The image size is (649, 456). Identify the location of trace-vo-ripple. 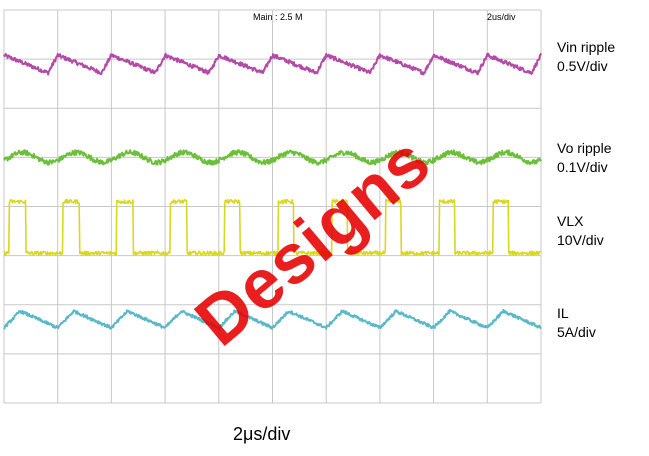
(272, 157).